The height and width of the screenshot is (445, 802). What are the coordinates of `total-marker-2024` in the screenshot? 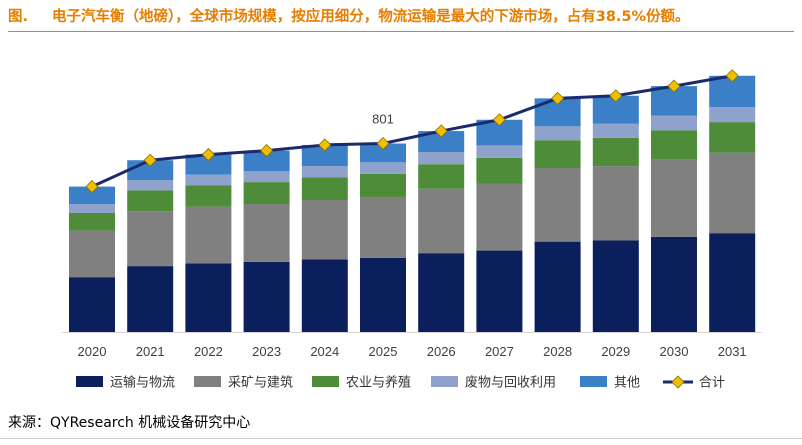 It's located at (325, 145).